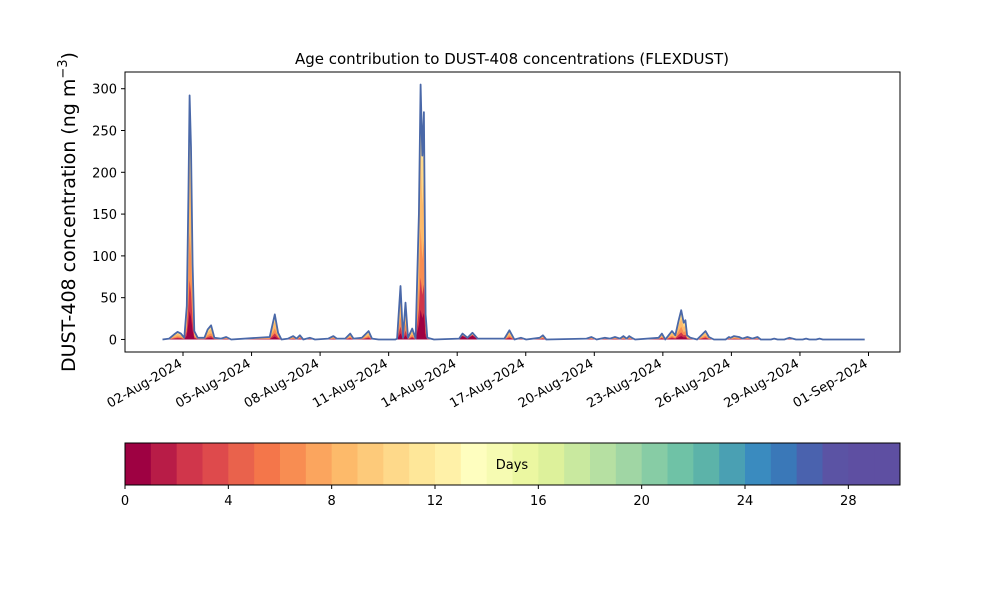  I want to click on colorbar: Days 0 4 8 12 16 20 24 28, so click(511, 475).